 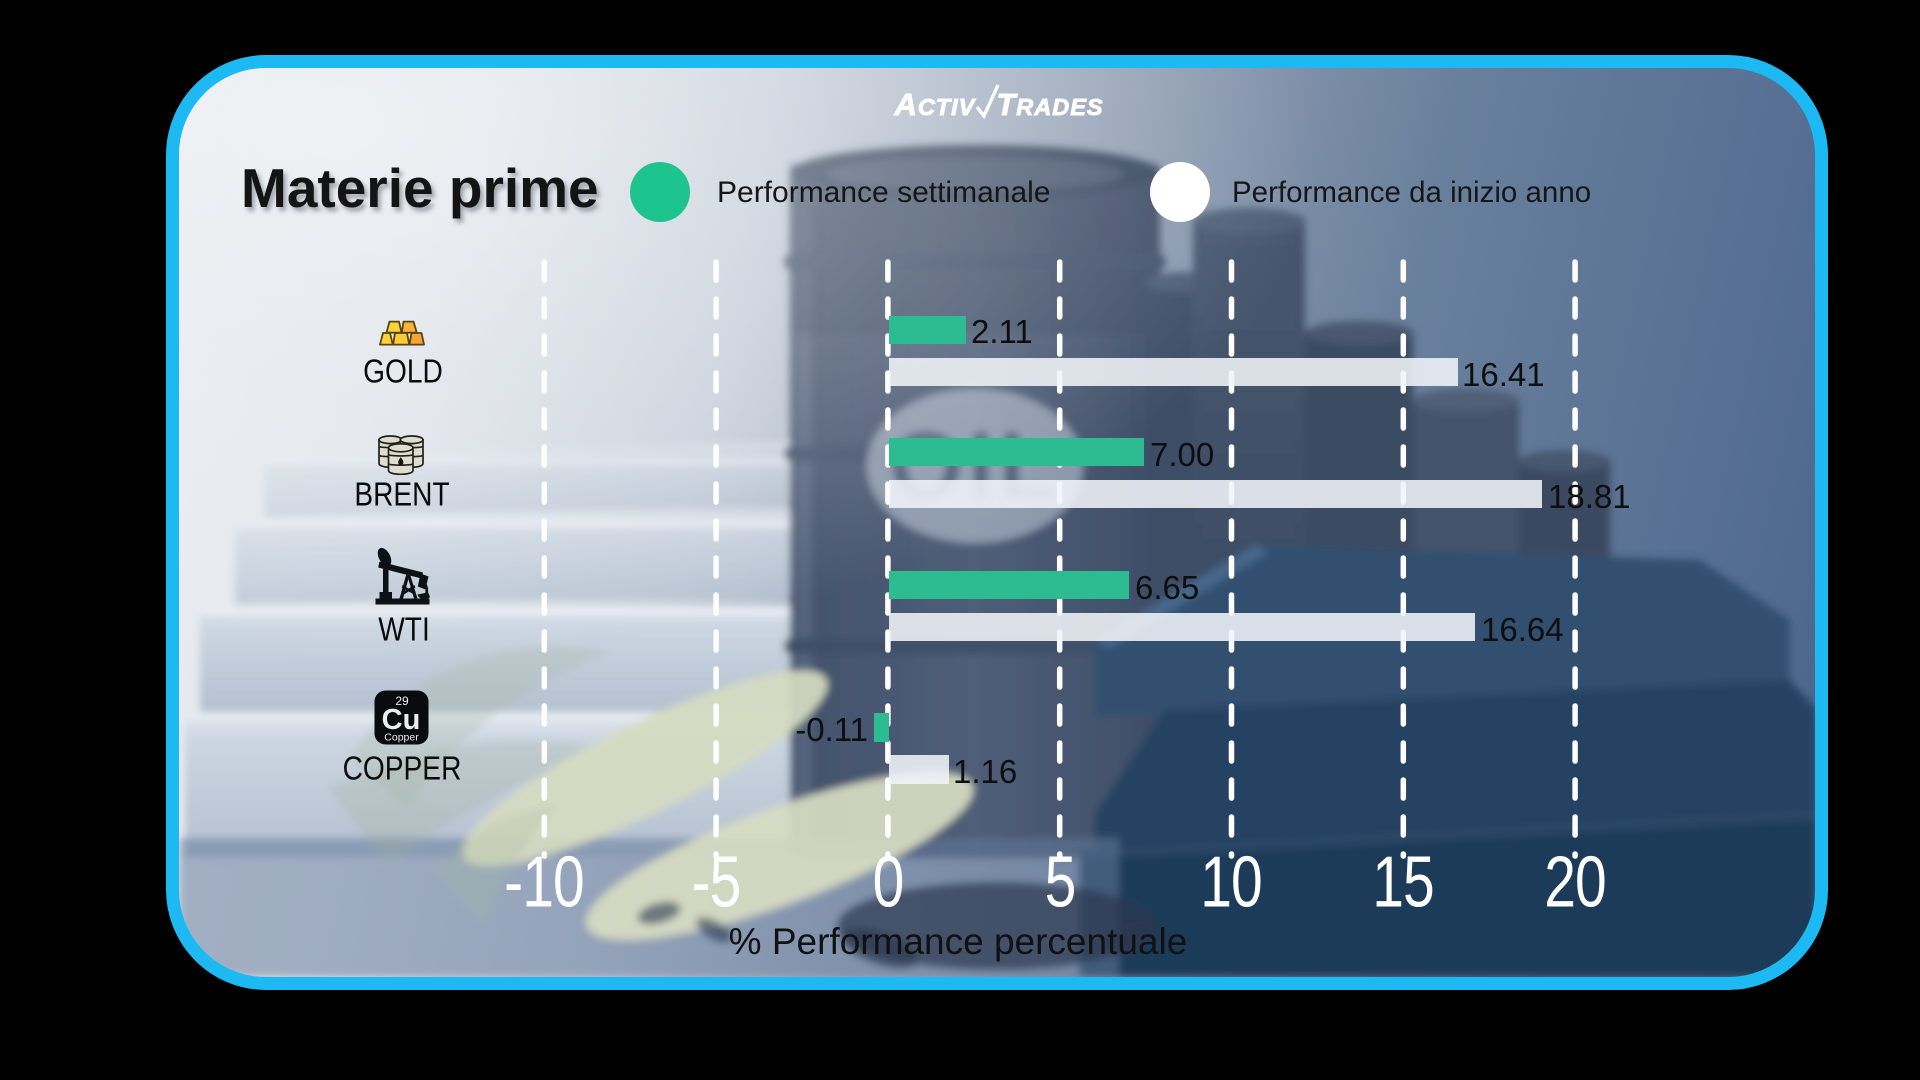 I want to click on svg-text: 29, so click(x=402, y=701).